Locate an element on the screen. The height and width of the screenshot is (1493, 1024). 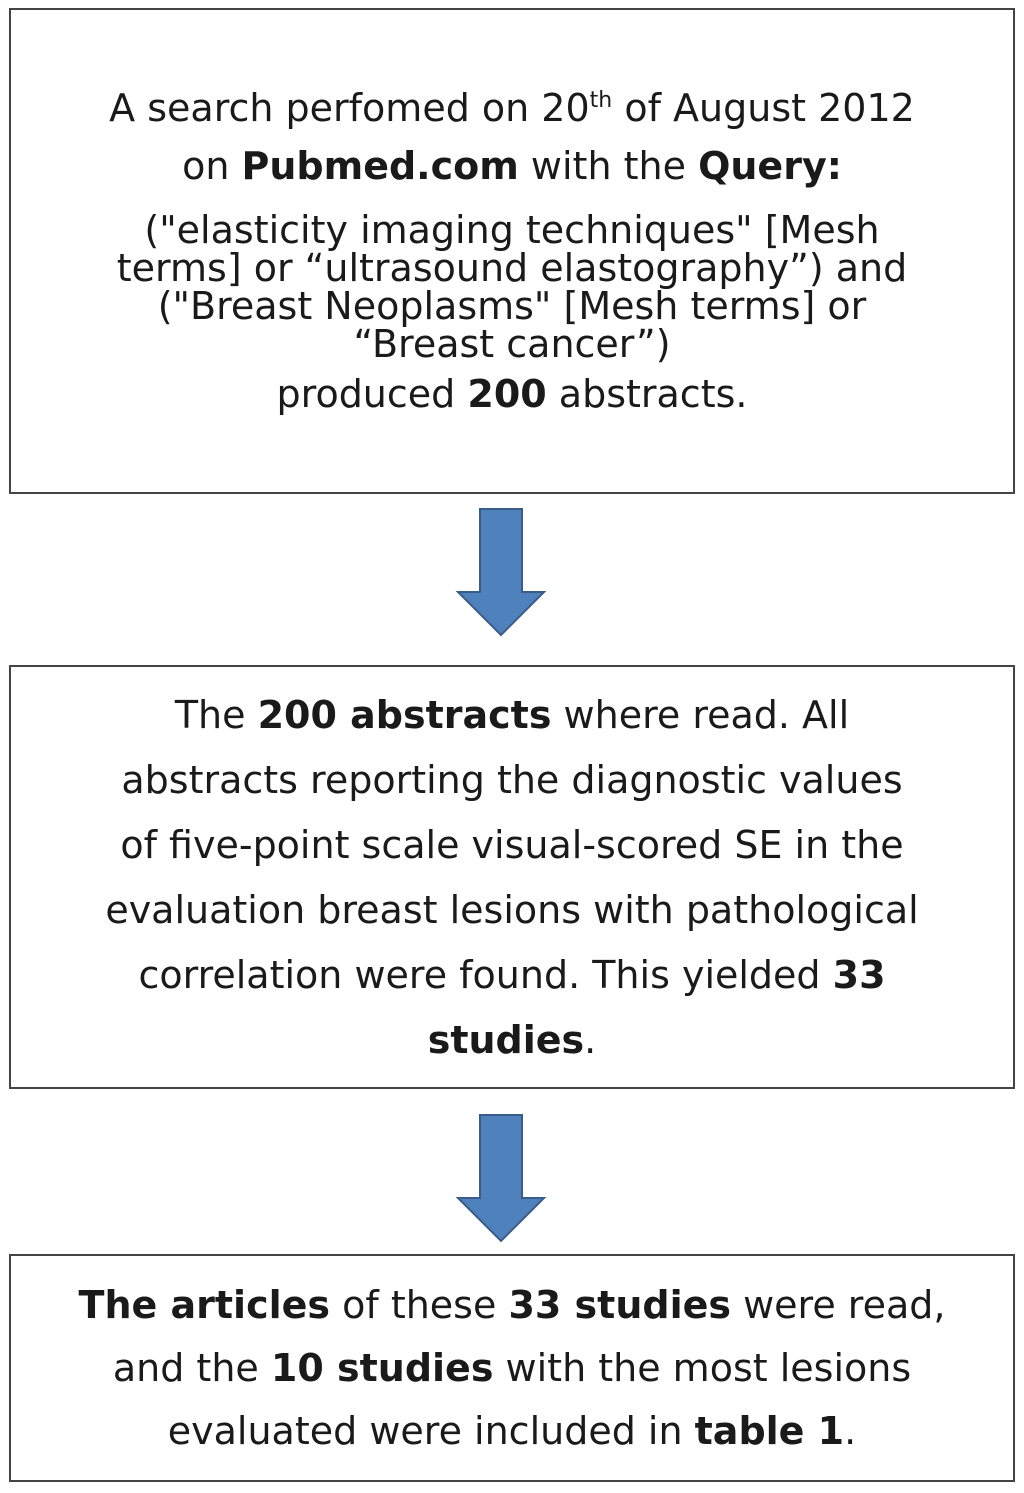
query-line-4: “Breast cancer”) is located at coordinates (512, 344).